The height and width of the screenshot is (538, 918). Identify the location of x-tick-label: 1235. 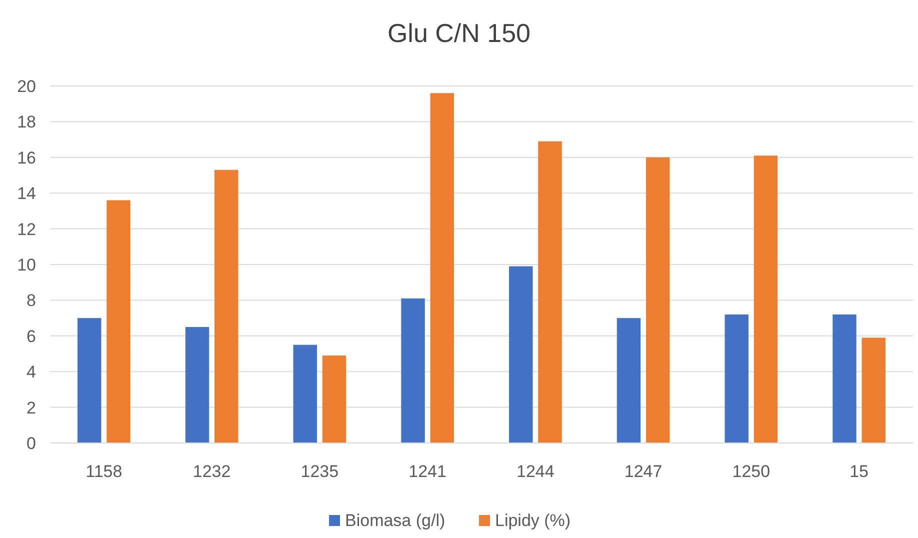
(319, 471).